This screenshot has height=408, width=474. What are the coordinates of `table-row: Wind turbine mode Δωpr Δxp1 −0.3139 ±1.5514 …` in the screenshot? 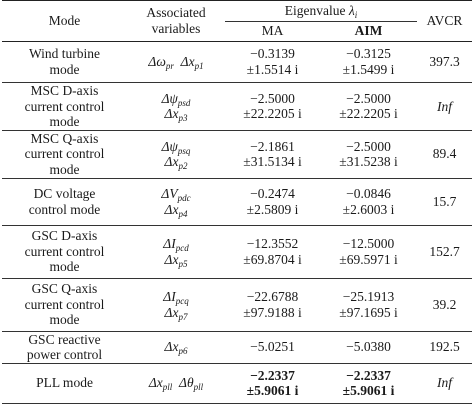 It's located at (237, 62).